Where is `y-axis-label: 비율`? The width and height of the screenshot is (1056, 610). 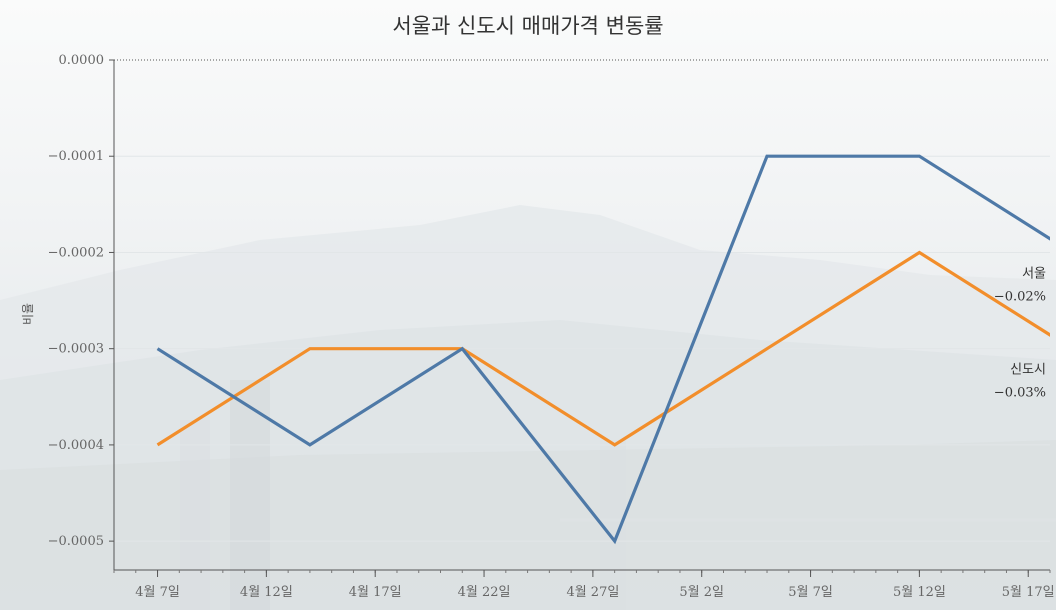
y-axis-label: 비율 is located at coordinates (28, 314).